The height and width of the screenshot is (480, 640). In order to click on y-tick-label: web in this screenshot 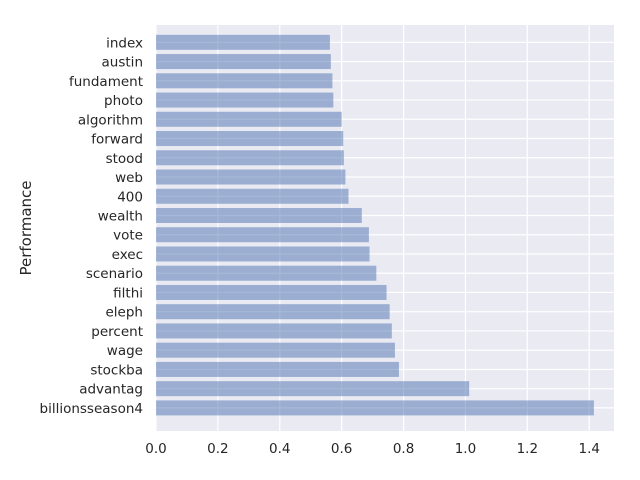, I will do `click(129, 178)`.